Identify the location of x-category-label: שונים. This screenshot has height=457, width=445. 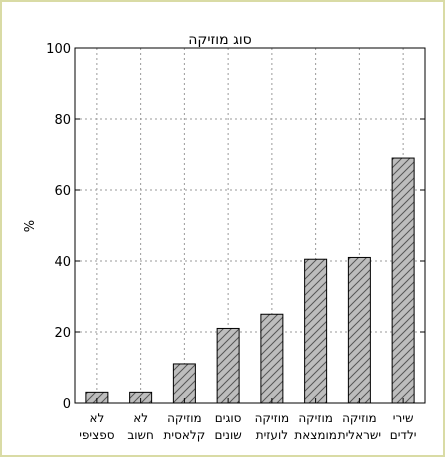
(228, 435).